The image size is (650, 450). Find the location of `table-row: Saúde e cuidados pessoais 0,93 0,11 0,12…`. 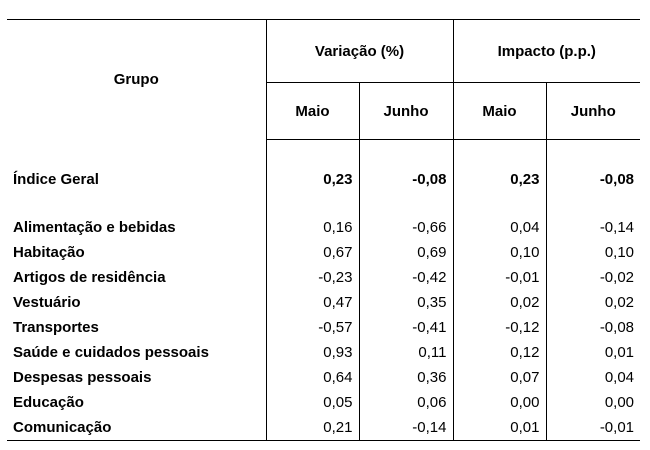

table-row: Saúde e cuidados pessoais 0,93 0,11 0,12… is located at coordinates (323, 352).